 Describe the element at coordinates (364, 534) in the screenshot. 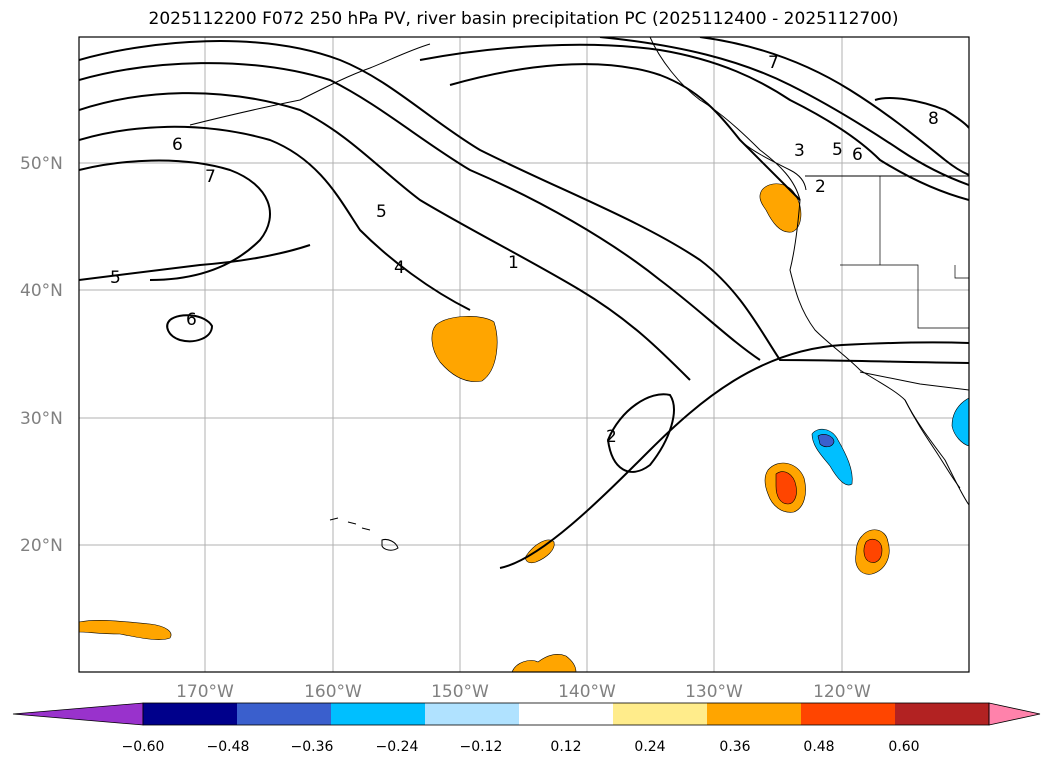

I see `hawaii-islands` at that location.